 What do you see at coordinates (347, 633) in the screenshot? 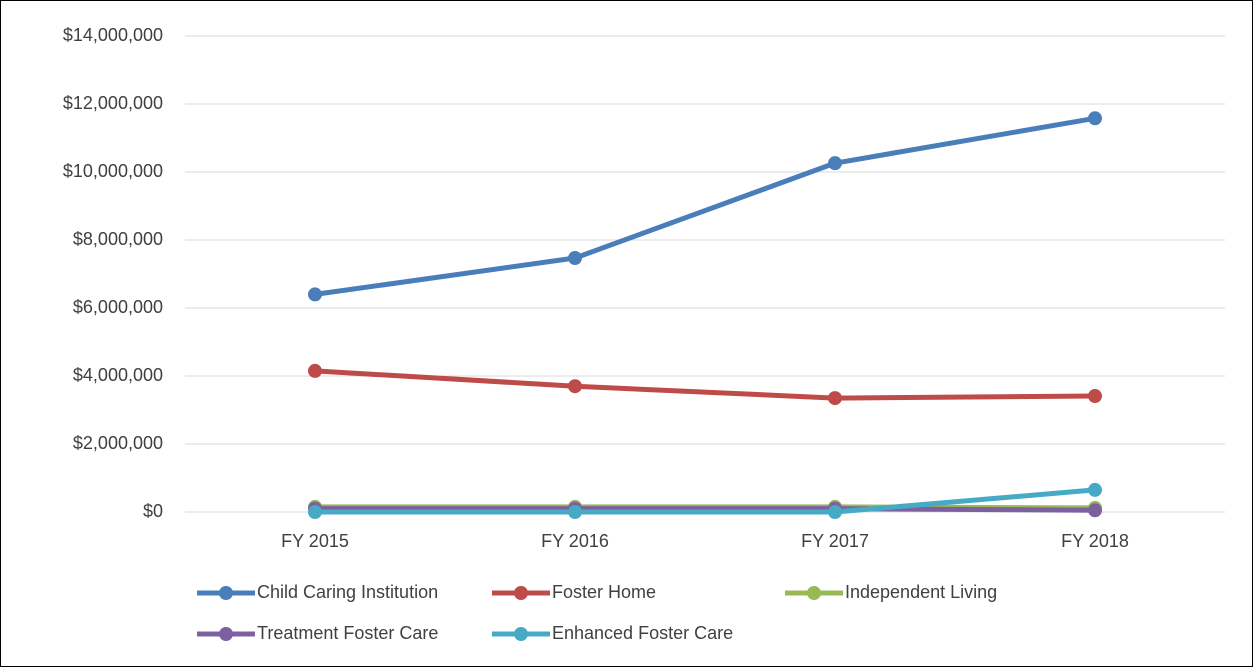
I see `legend-label: Treatment Foster Care` at bounding box center [347, 633].